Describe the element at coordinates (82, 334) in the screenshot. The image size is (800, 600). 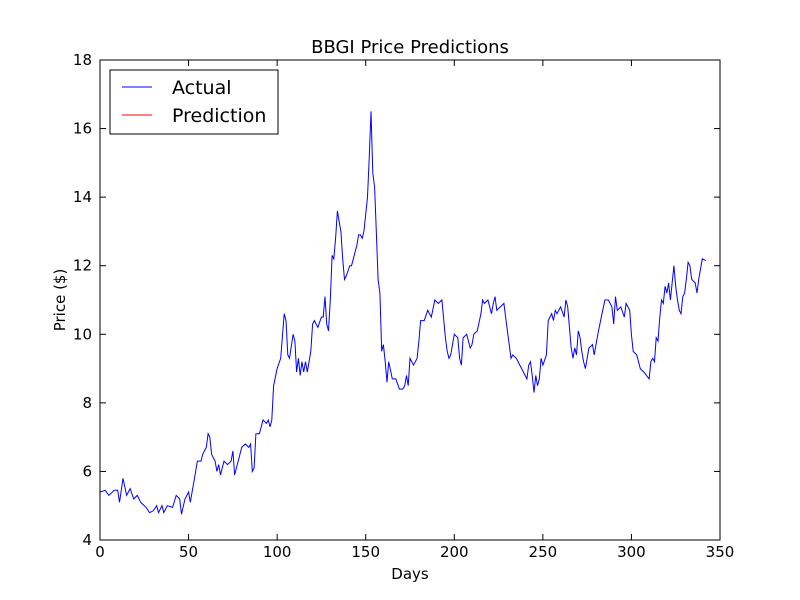
I see `y-tick-label: 10` at that location.